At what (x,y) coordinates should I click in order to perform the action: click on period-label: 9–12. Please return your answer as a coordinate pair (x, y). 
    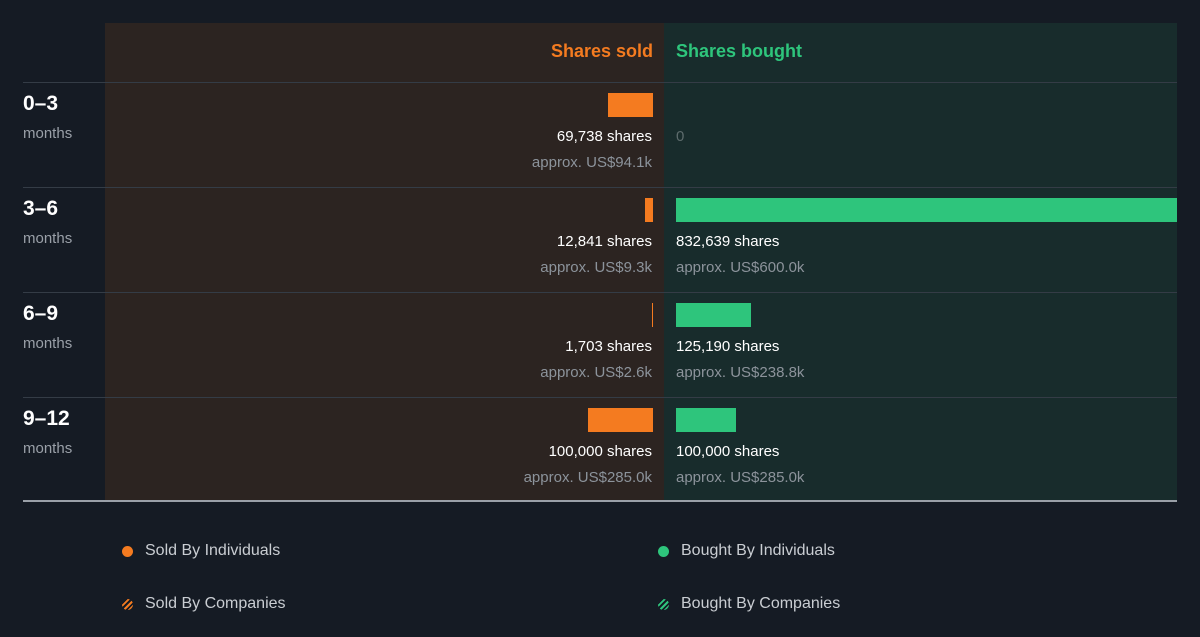
    Looking at the image, I should click on (46, 418).